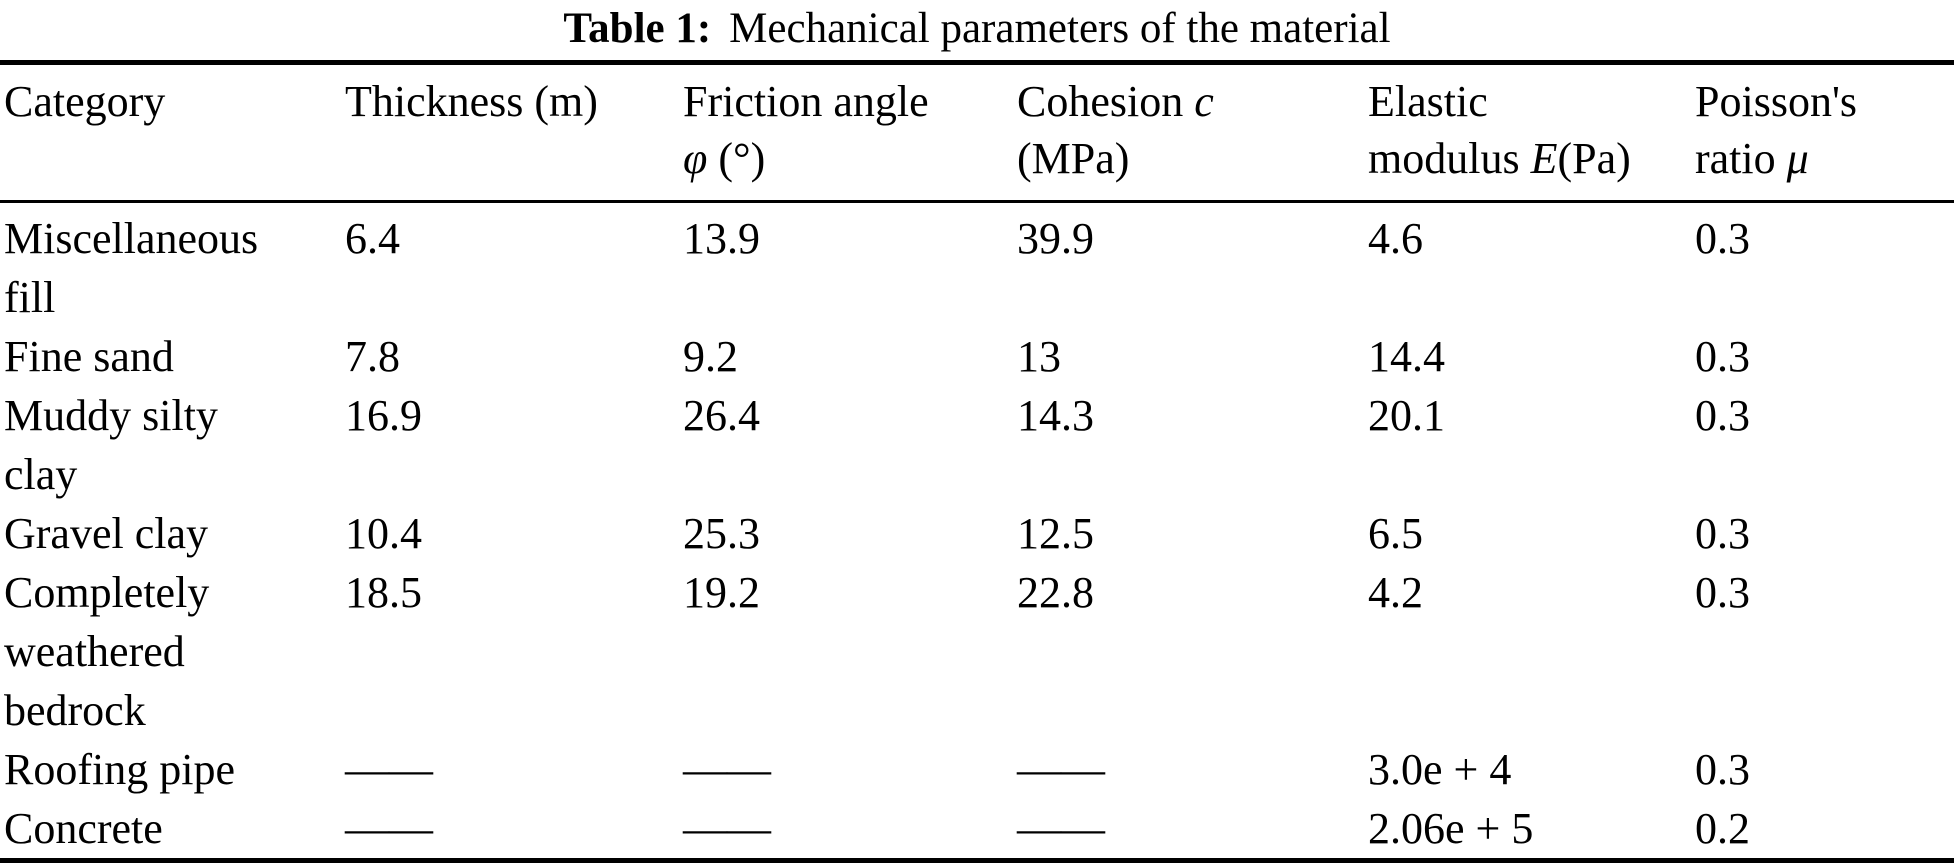 This screenshot has width=1954, height=867. I want to click on cell-cohesion: 22.8, so click(1055, 592).